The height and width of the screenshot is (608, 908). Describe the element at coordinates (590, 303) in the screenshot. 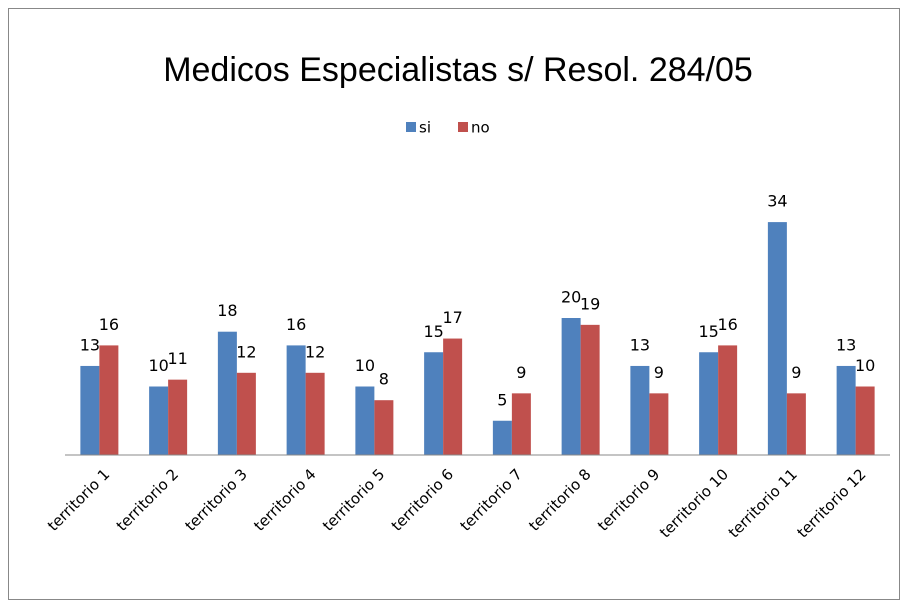

I see `data-label: 19` at that location.